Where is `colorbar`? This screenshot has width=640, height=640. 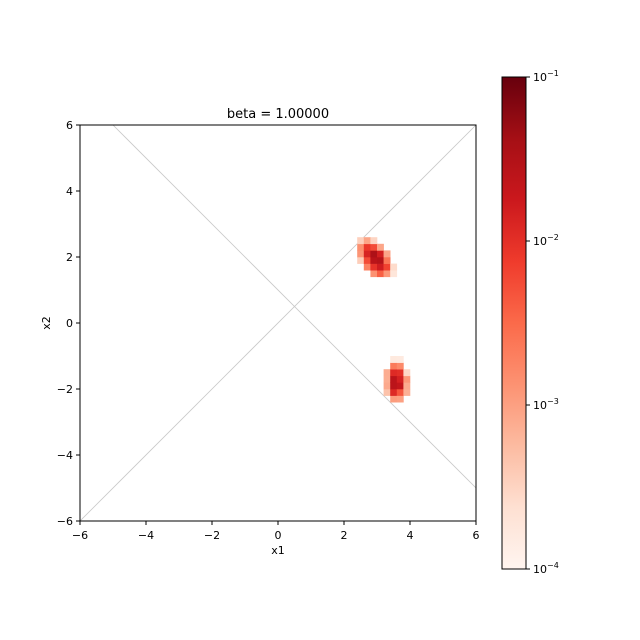 colorbar is located at coordinates (514, 323).